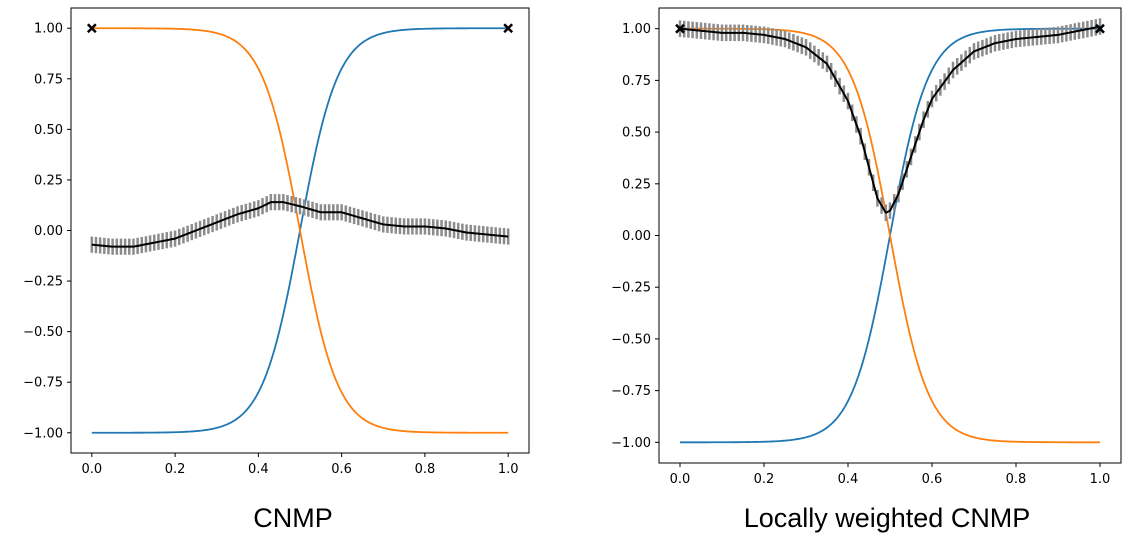 The height and width of the screenshot is (537, 1131). Describe the element at coordinates (887, 518) in the screenshot. I see `panel-caption: Locally weighted CNMP` at that location.